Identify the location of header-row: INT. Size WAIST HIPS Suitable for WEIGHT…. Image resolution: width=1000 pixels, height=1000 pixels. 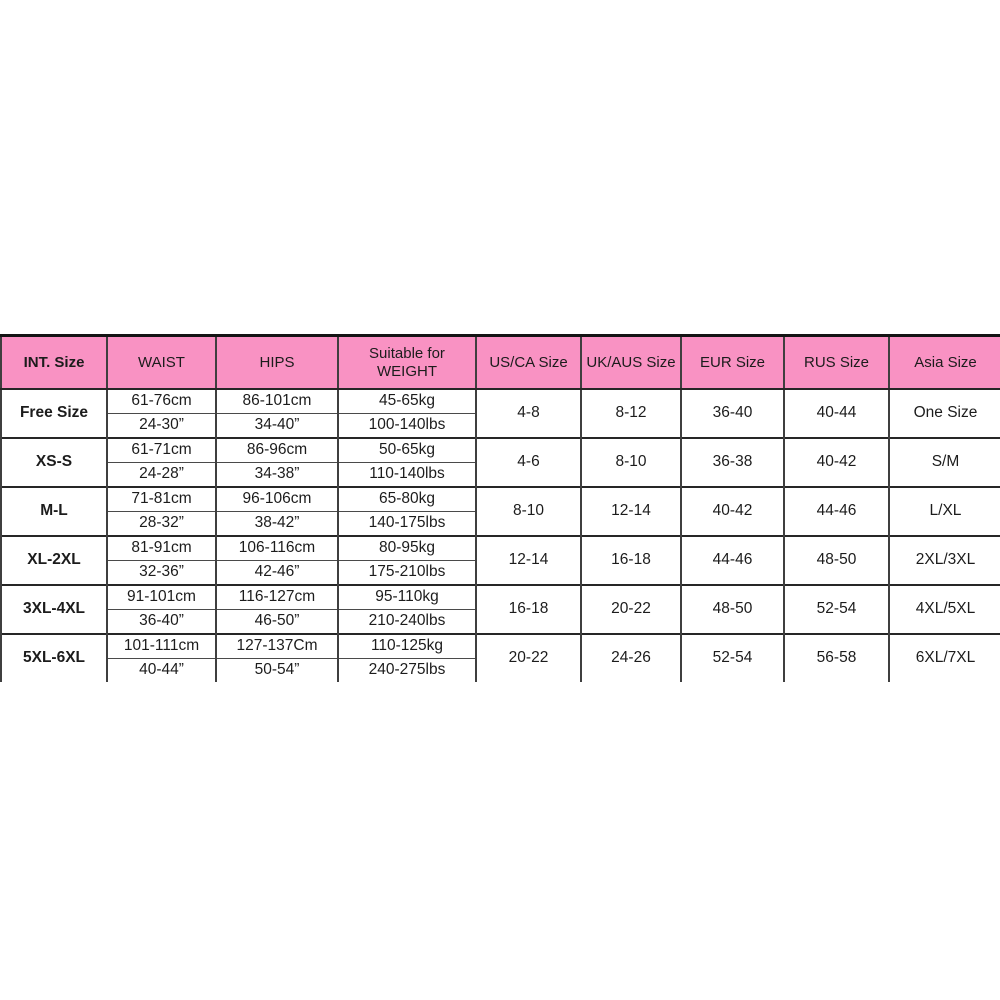
(500, 362).